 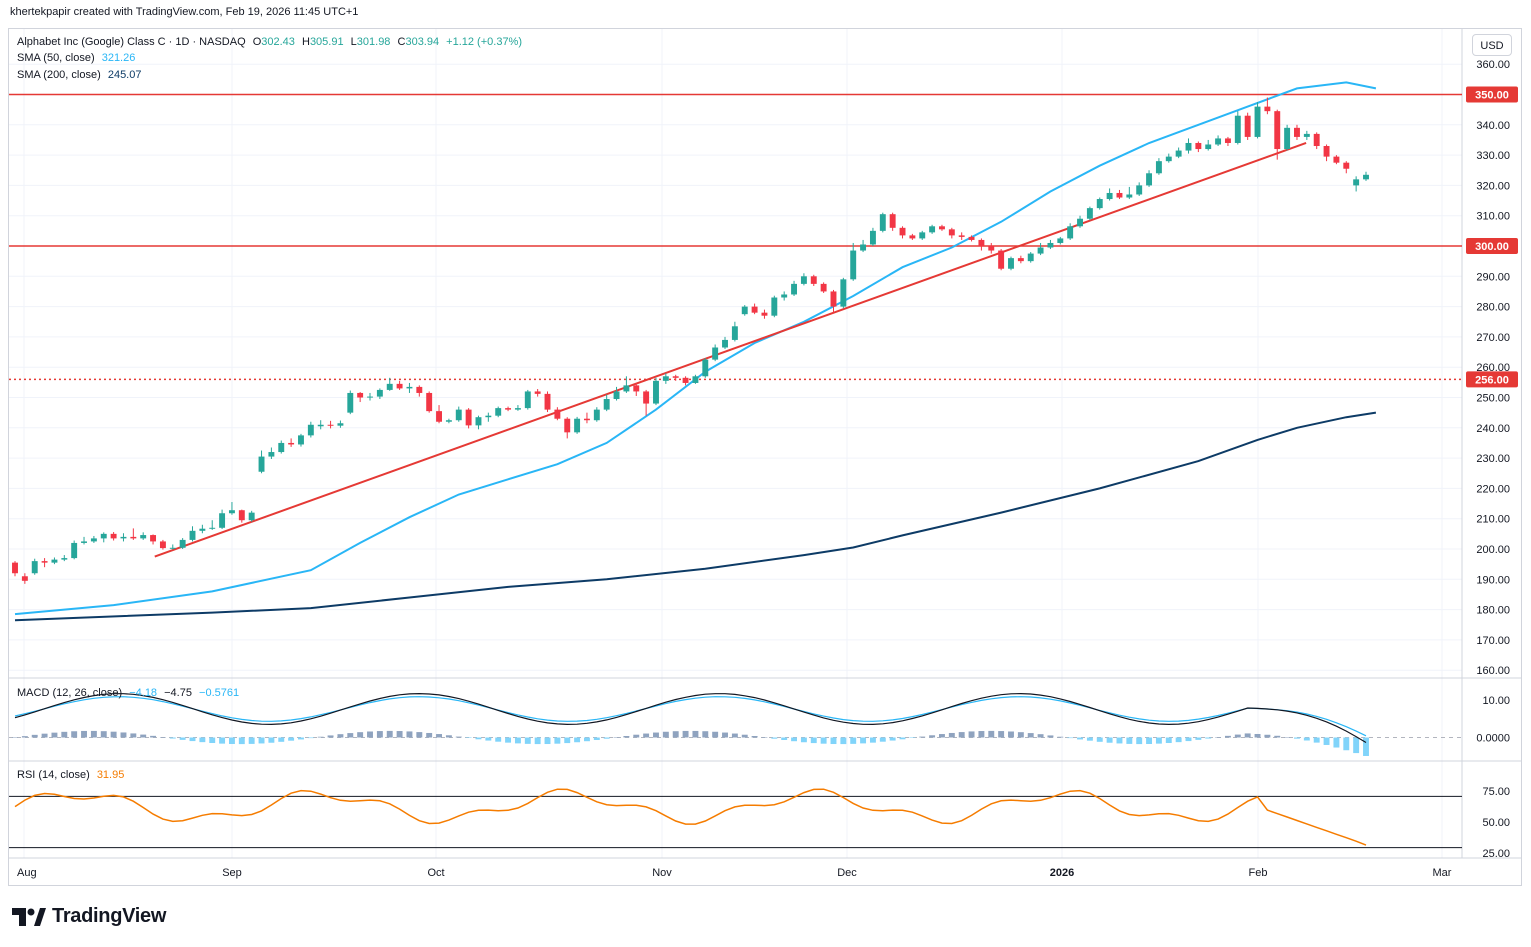 I want to click on price-tick-label: 360.00, so click(x=1493, y=65).